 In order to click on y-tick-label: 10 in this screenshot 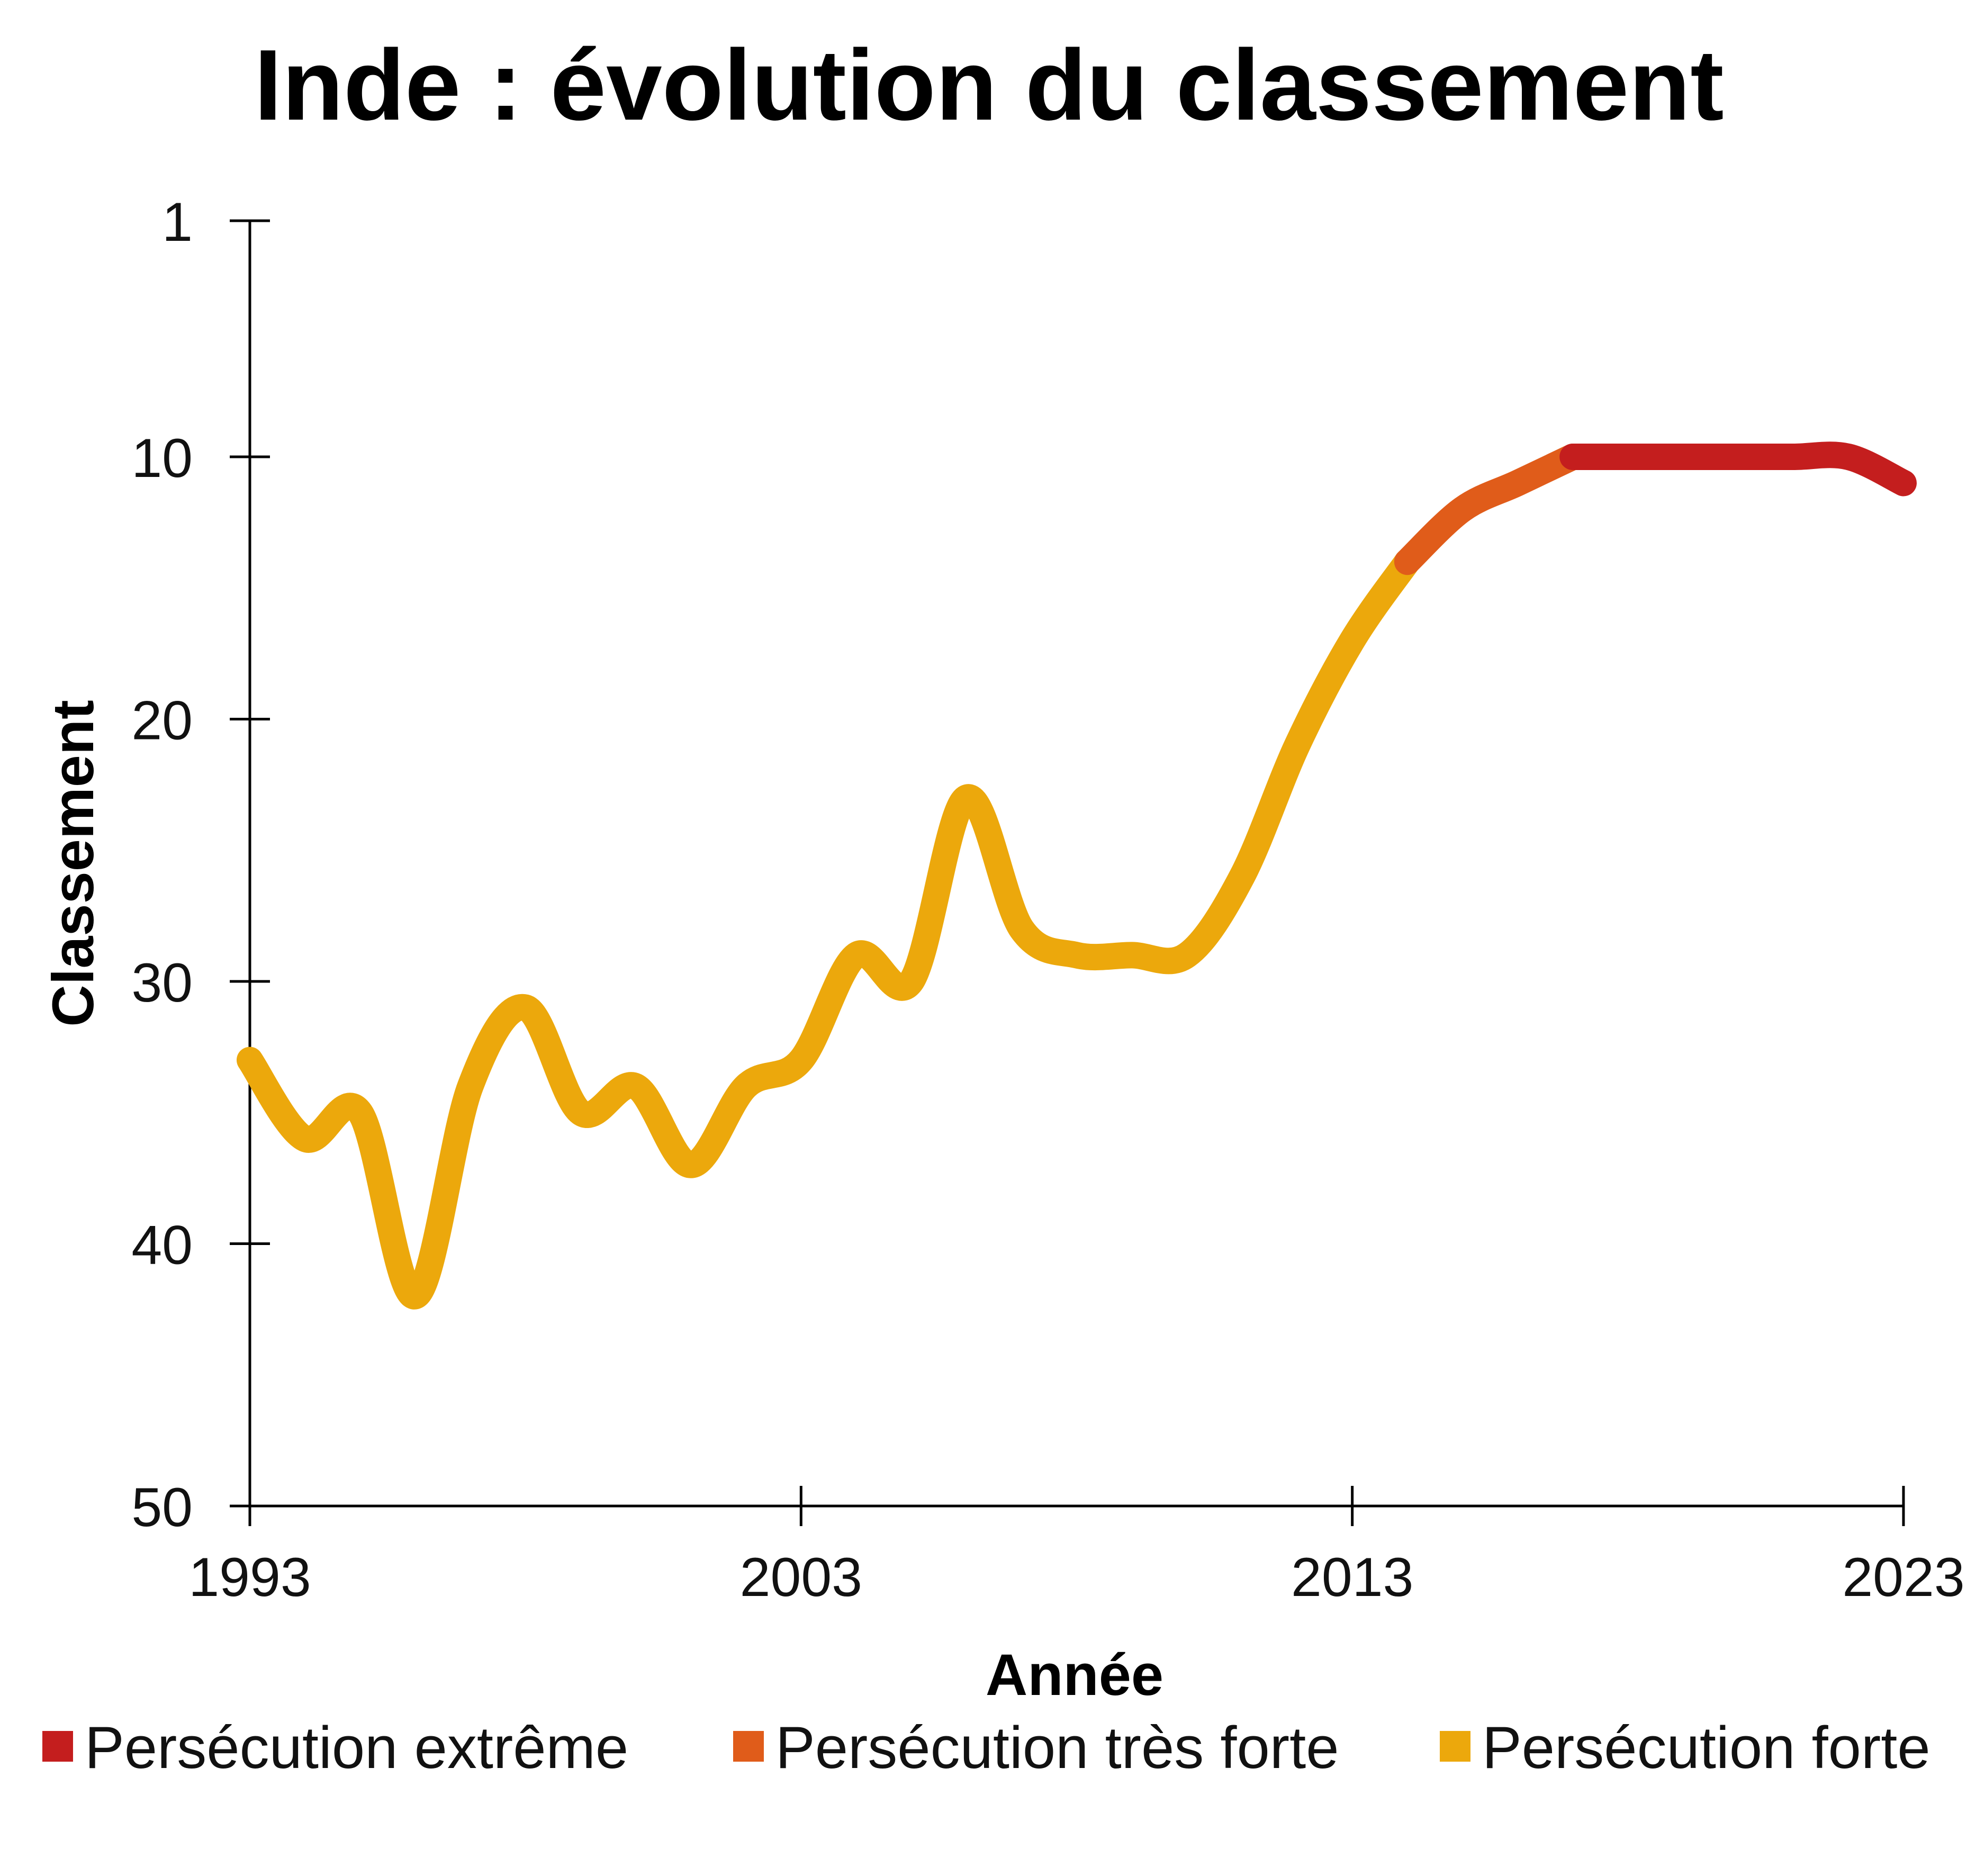, I will do `click(162, 458)`.